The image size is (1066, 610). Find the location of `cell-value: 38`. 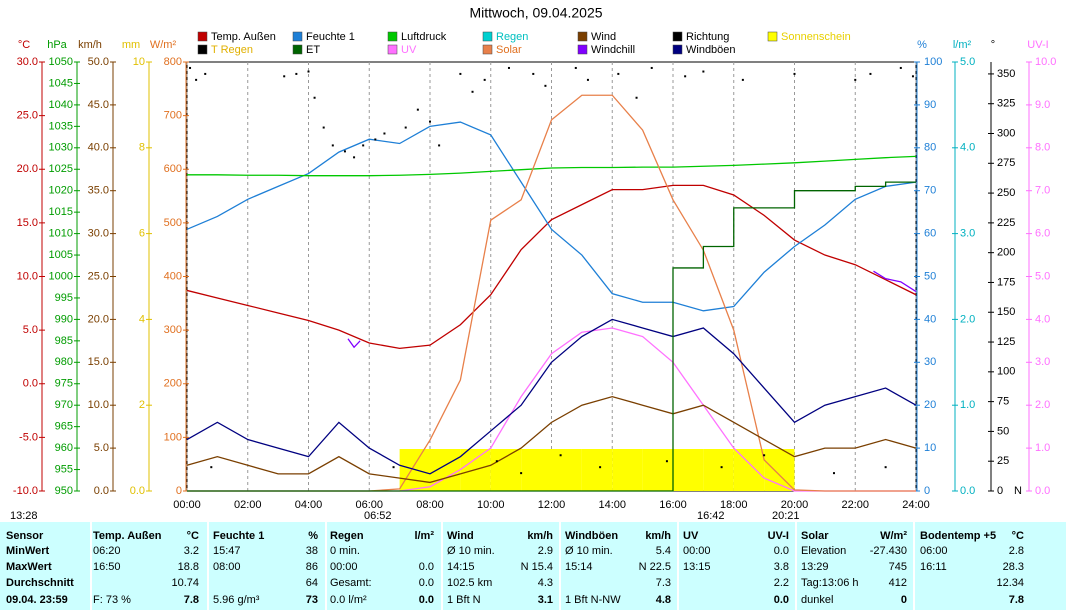

cell-value: 38 is located at coordinates (311, 551).